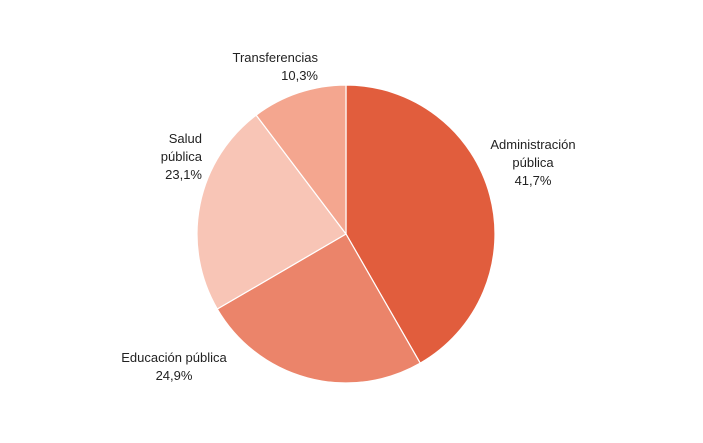  I want to click on slice-label: Transferencias 10,3%, so click(276, 66).